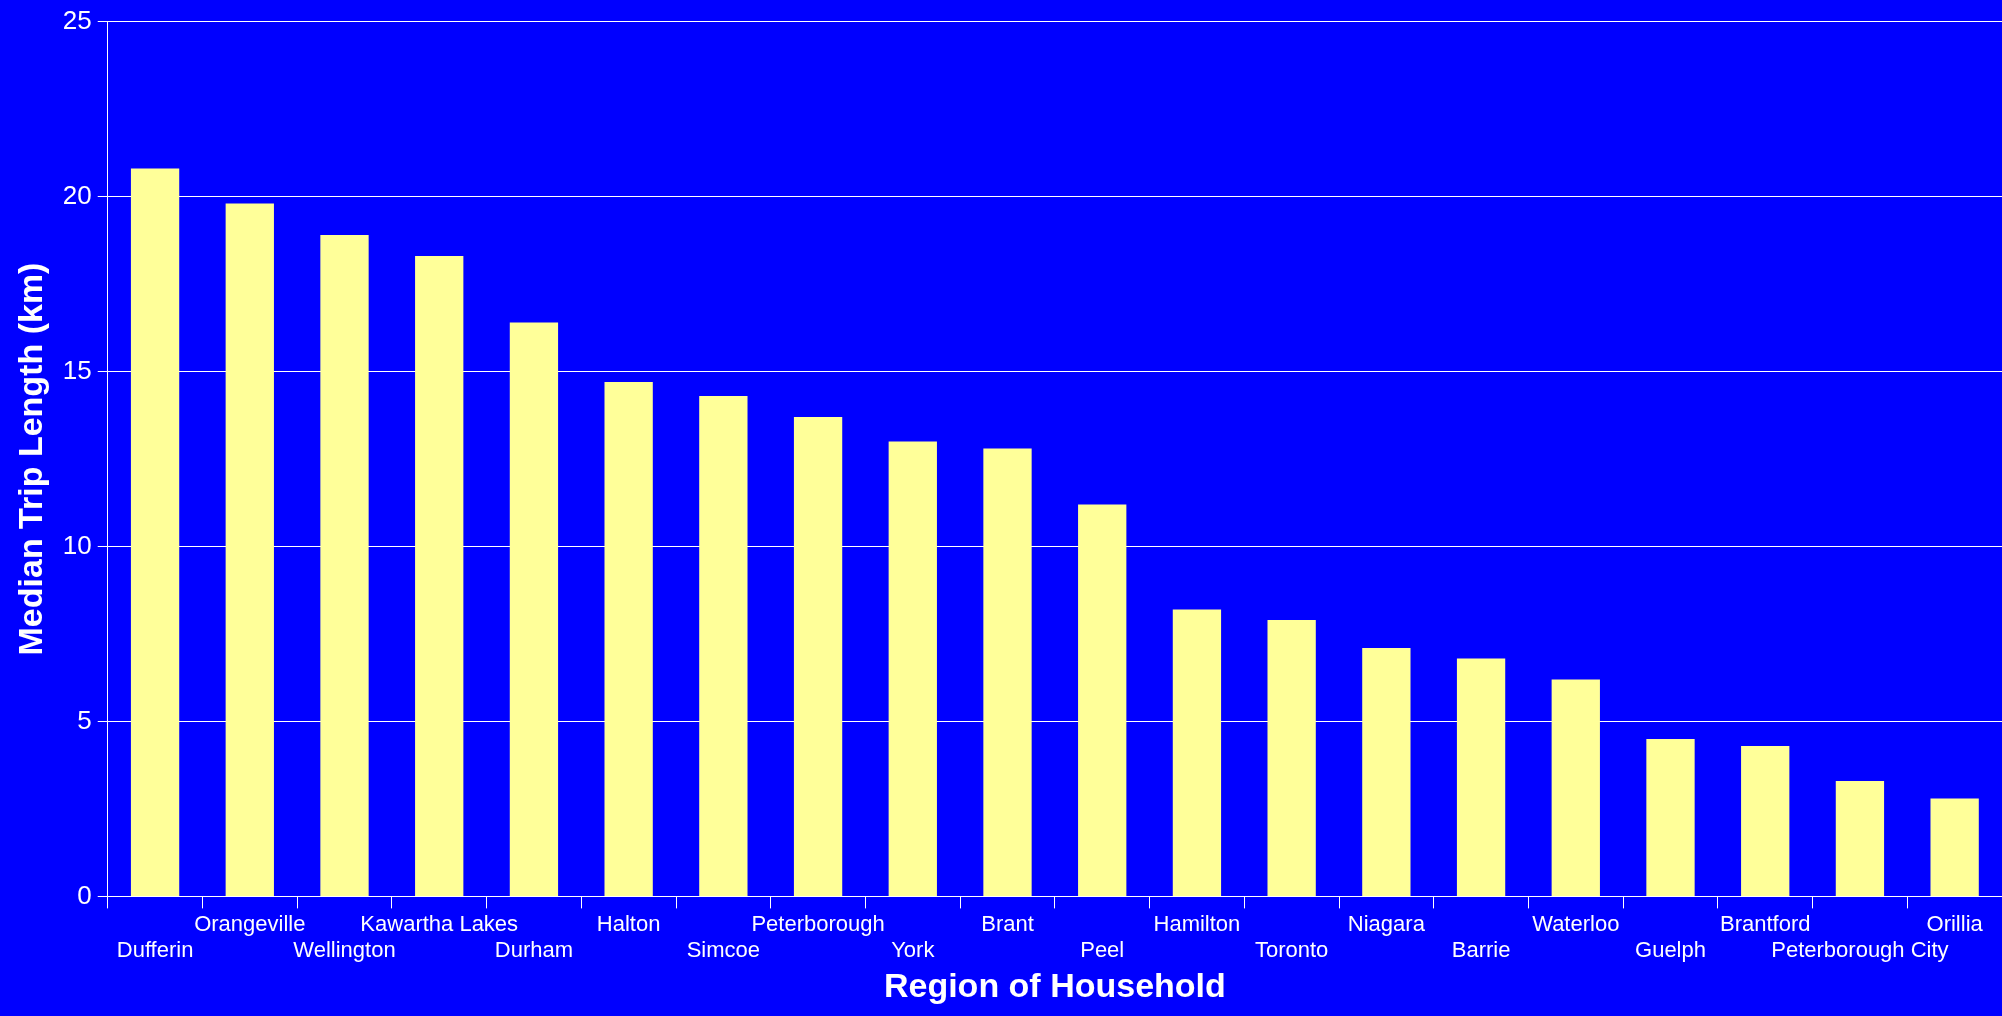  What do you see at coordinates (84, 894) in the screenshot?
I see `y-tick-label: 0` at bounding box center [84, 894].